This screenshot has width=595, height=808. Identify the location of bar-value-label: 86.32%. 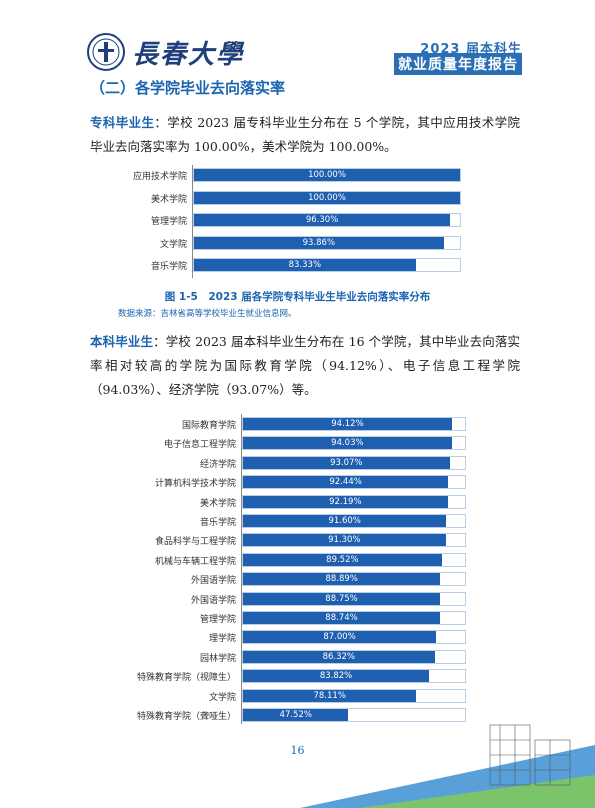
(339, 656).